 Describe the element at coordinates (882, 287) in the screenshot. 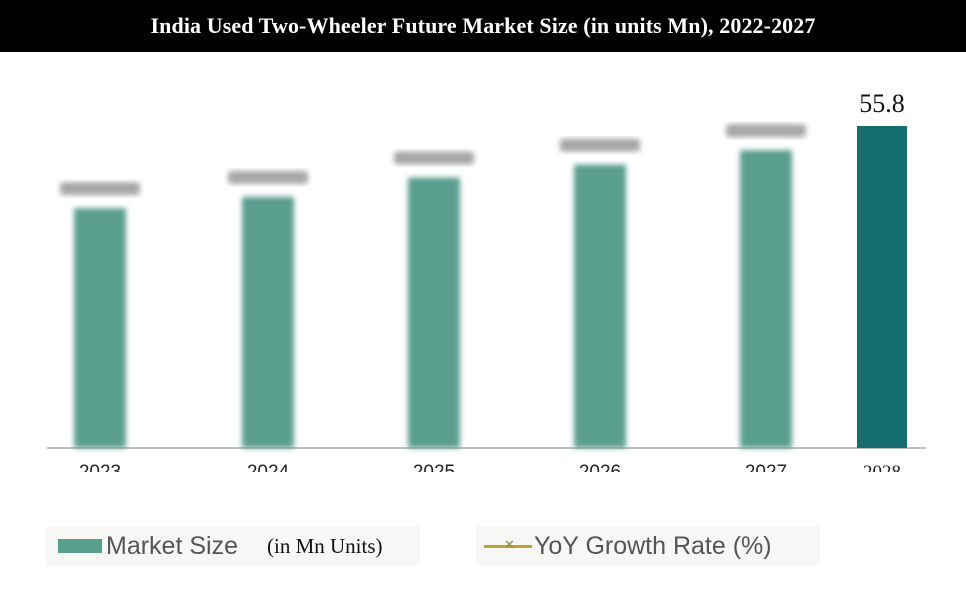

I see `bar-2028` at that location.